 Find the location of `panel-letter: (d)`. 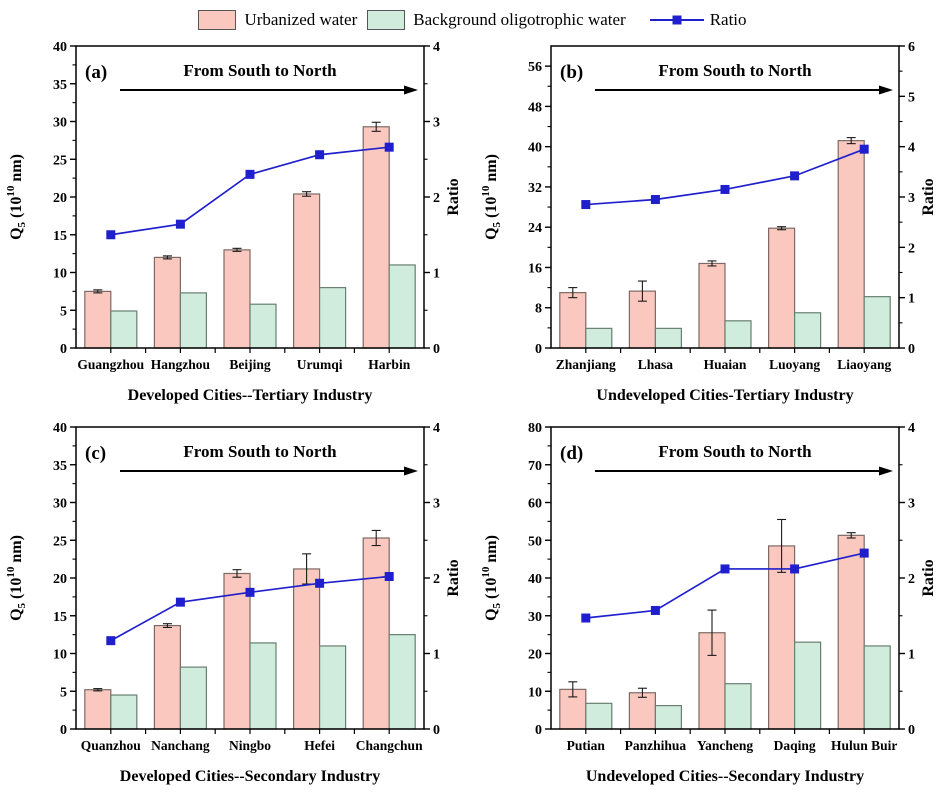

panel-letter: (d) is located at coordinates (571, 453).